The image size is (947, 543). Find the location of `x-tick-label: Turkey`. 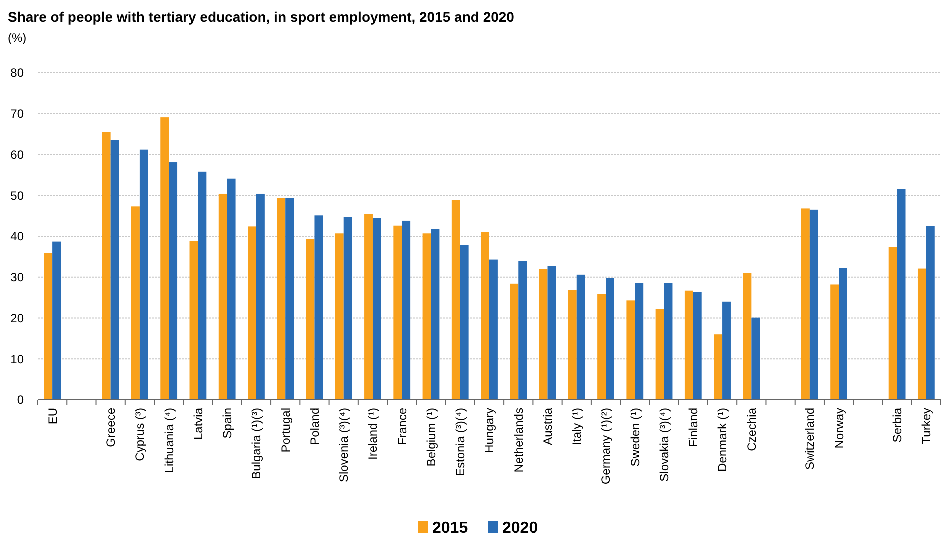

x-tick-label: Turkey is located at coordinates (927, 426).